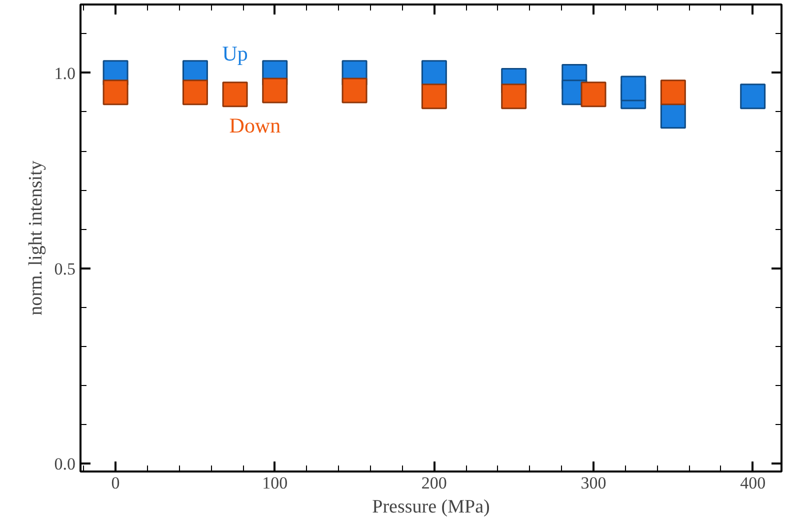 Image resolution: width=787 pixels, height=531 pixels. What do you see at coordinates (431, 507) in the screenshot?
I see `x-axis-title: Pressure (MPa)` at bounding box center [431, 507].